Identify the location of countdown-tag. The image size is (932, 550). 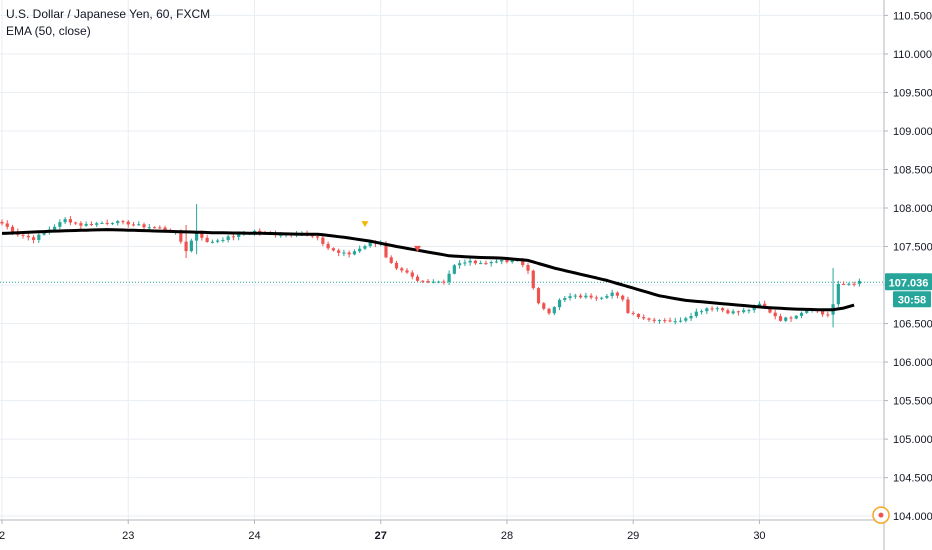
(912, 299).